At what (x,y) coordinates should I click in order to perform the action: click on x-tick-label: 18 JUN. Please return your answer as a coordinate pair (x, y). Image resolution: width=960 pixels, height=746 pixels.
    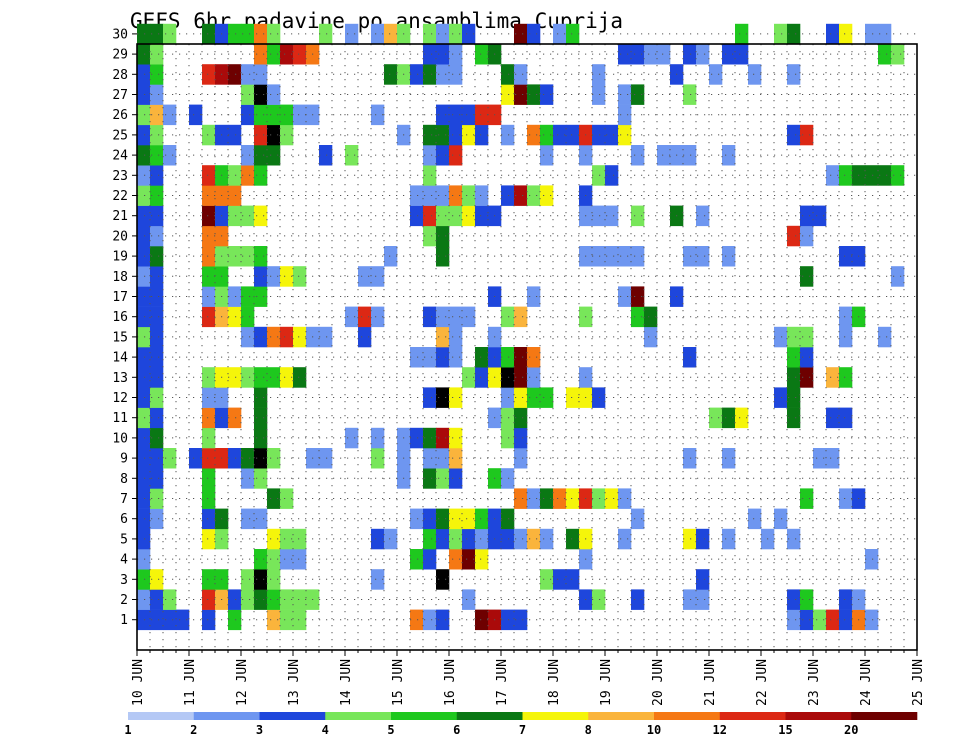
    Looking at the image, I should click on (554, 682).